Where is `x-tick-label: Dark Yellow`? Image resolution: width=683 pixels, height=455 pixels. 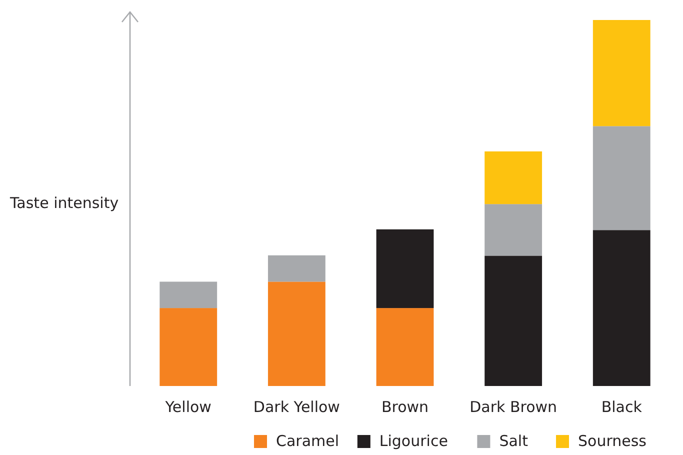 x-tick-label: Dark Yellow is located at coordinates (296, 407).